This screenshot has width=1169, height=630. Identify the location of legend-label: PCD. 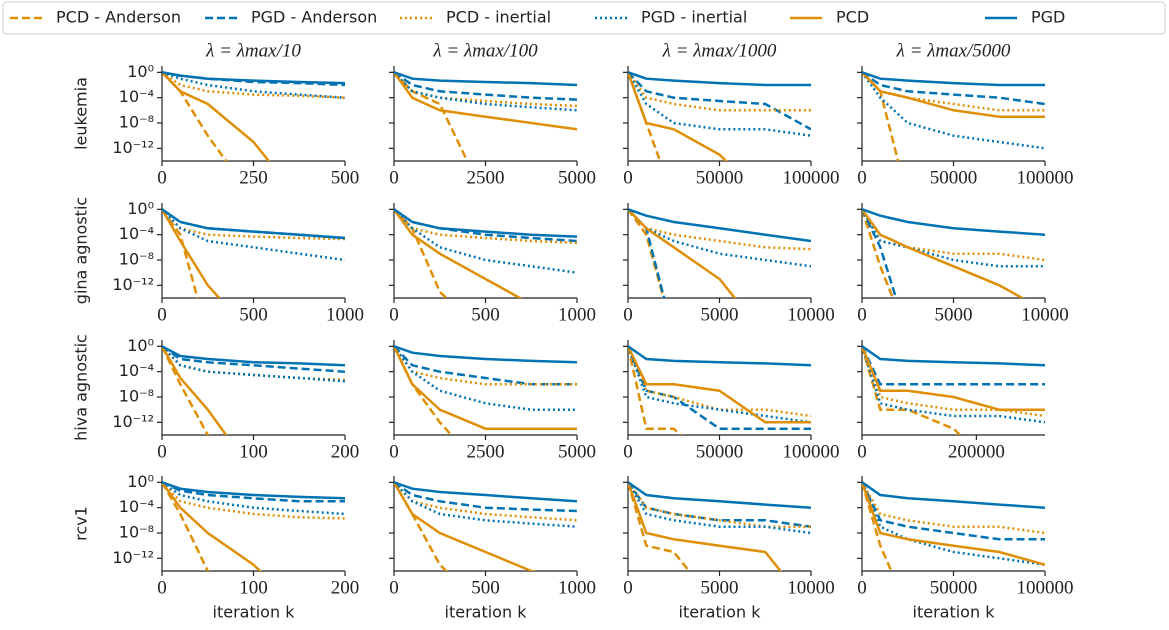
(852, 17).